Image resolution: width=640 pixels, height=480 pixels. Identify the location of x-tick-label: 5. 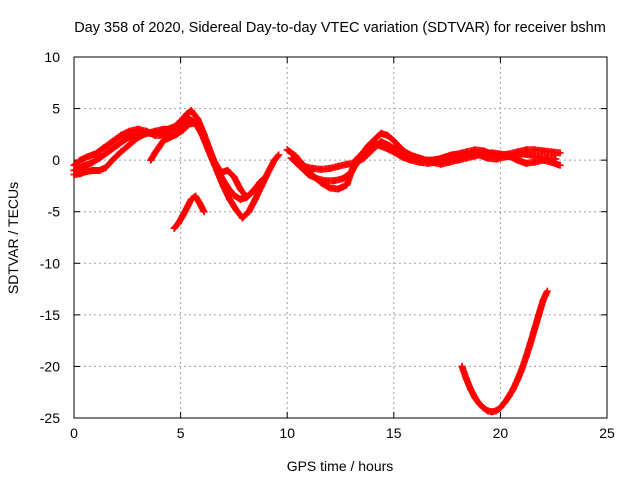
(181, 433).